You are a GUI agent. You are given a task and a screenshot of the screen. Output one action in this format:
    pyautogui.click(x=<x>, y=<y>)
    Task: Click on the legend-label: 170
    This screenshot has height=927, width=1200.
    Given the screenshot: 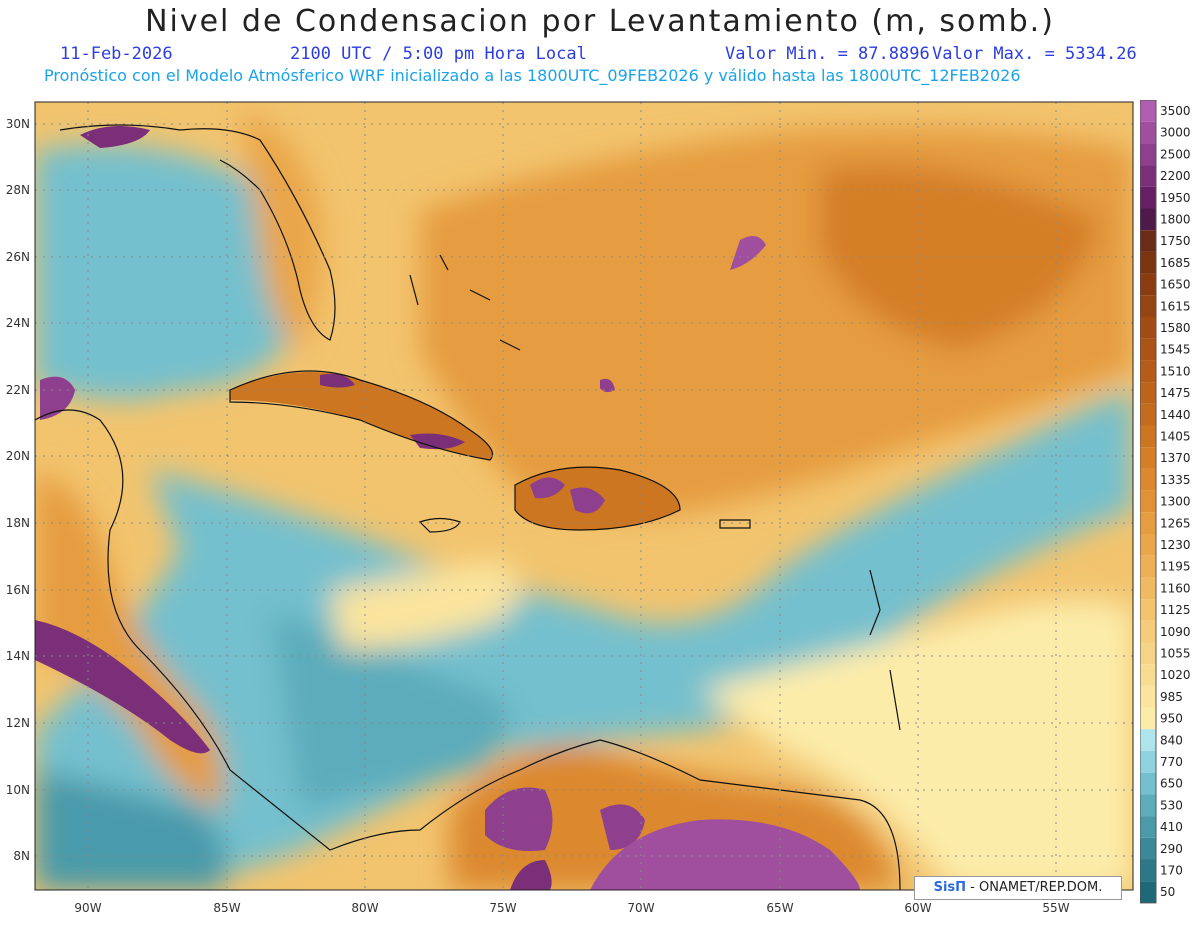 What is the action you would take?
    pyautogui.click(x=1171, y=871)
    